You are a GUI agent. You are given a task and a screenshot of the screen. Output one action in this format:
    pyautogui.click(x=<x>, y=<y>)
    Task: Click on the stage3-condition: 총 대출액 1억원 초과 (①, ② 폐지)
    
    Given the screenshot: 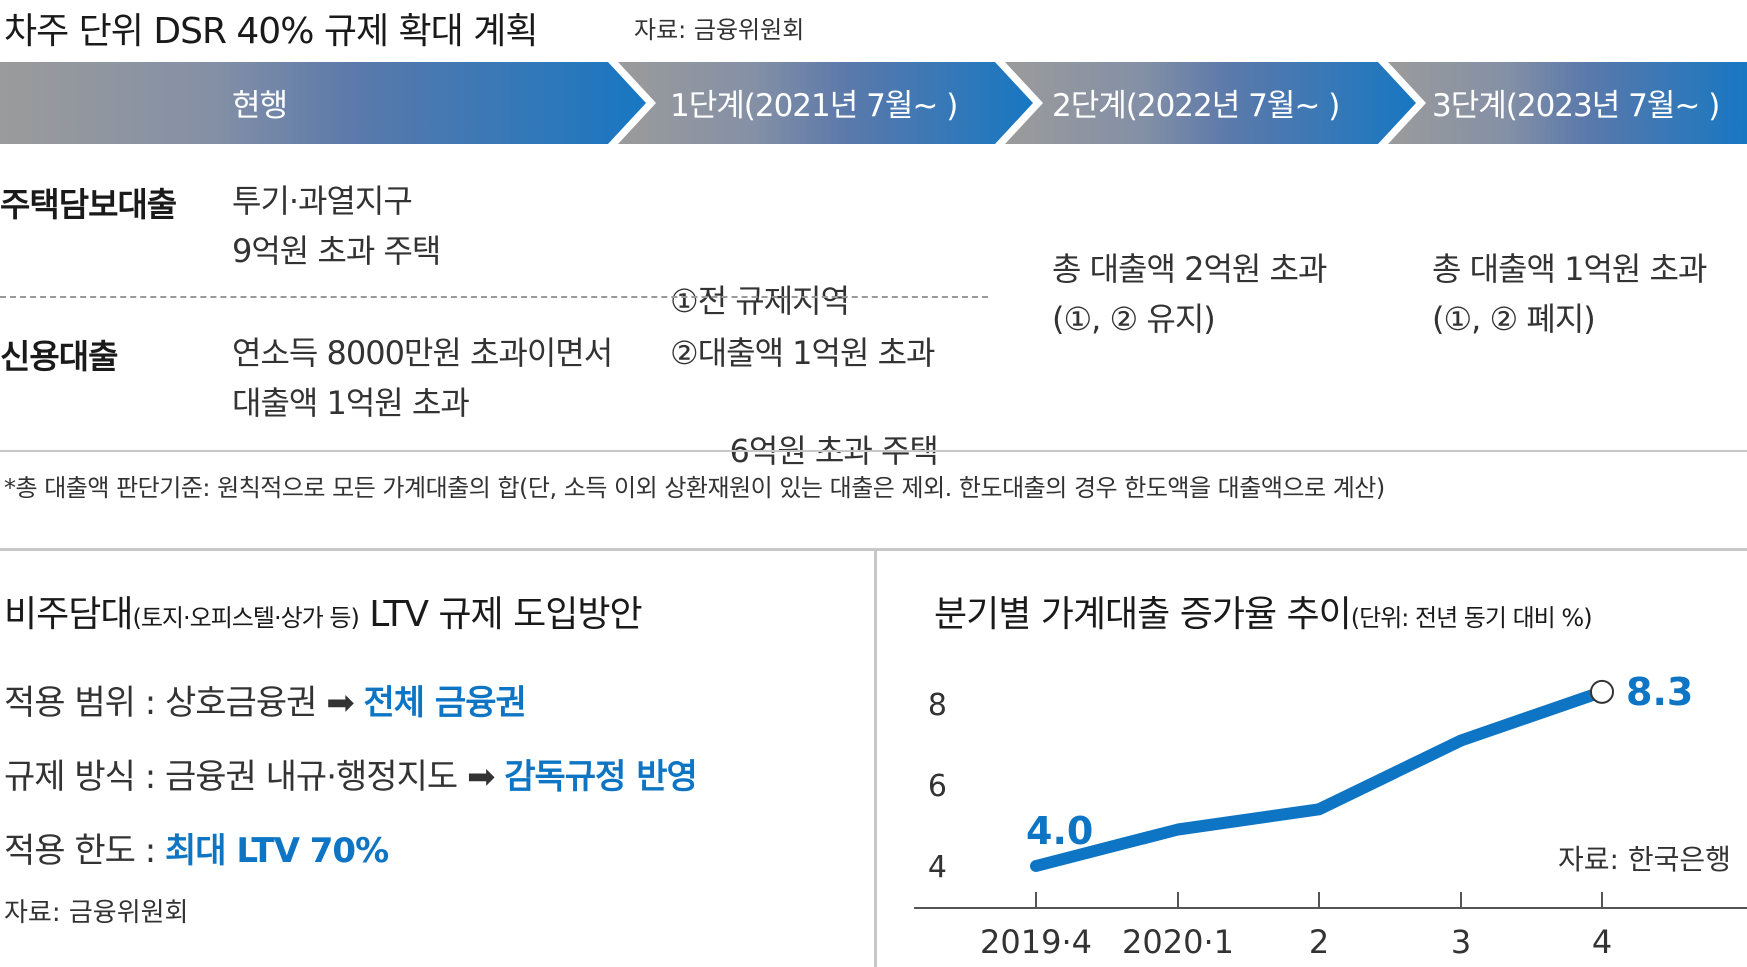 What is the action you would take?
    pyautogui.click(x=1569, y=294)
    